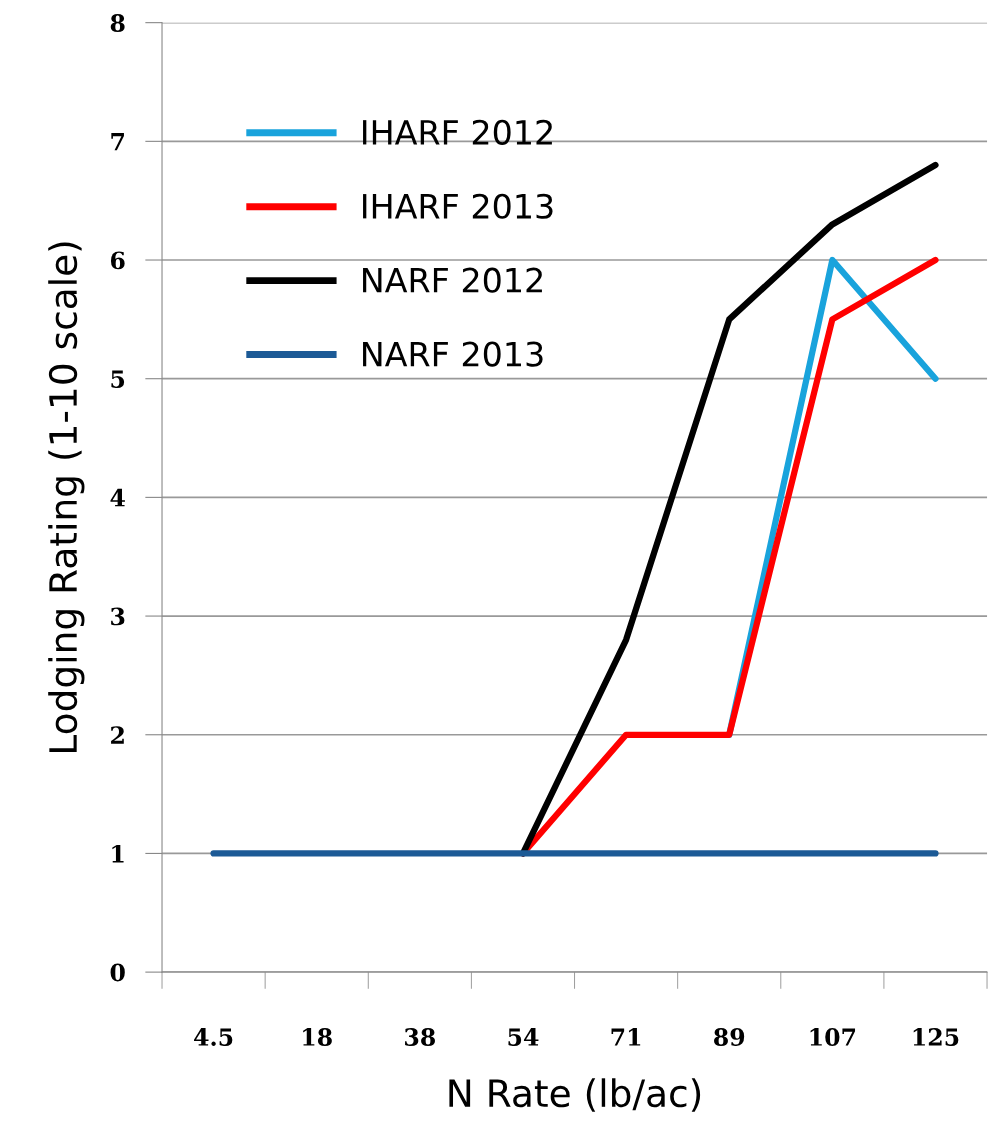  What do you see at coordinates (452, 280) in the screenshot?
I see `legend-label: NARF 2012` at bounding box center [452, 280].